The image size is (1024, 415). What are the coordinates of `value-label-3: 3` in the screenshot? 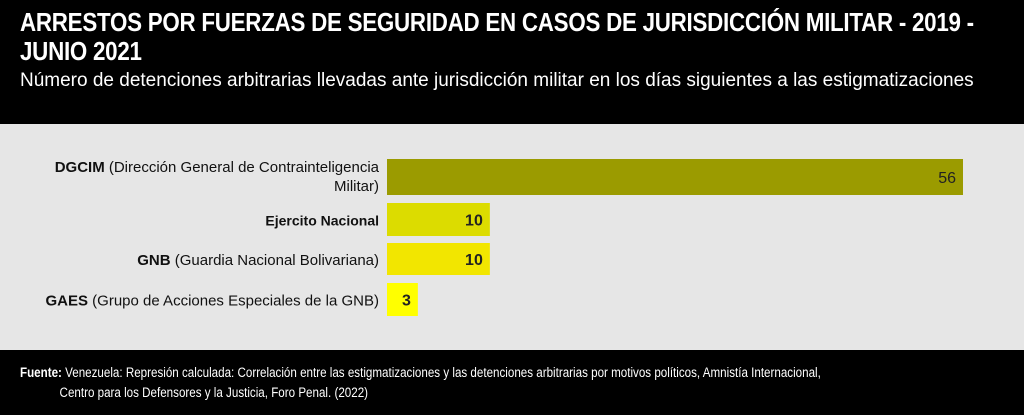 It's located at (406, 301).